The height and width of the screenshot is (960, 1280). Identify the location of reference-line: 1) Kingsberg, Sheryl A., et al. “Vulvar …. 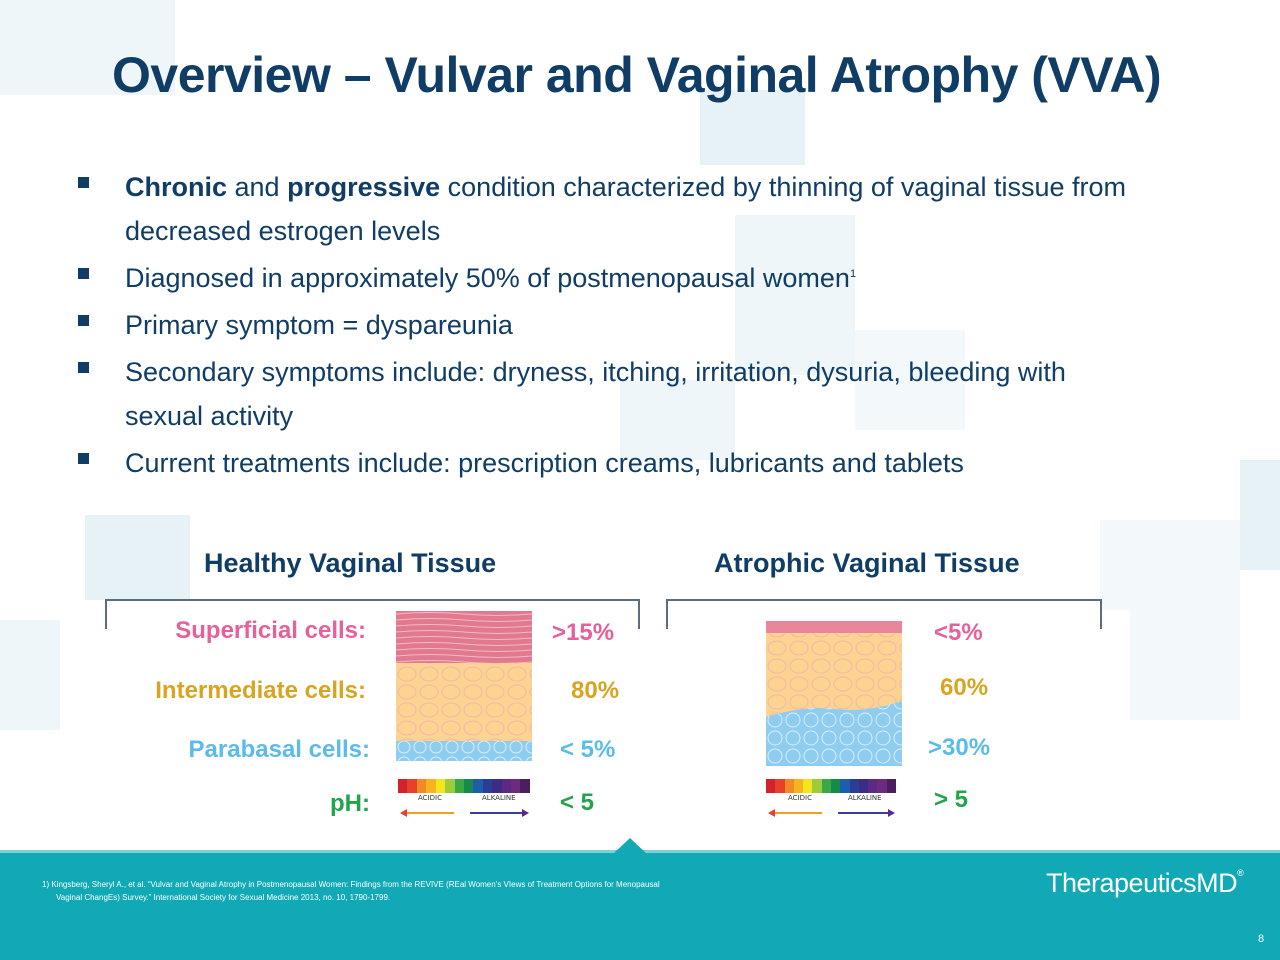
(351, 884).